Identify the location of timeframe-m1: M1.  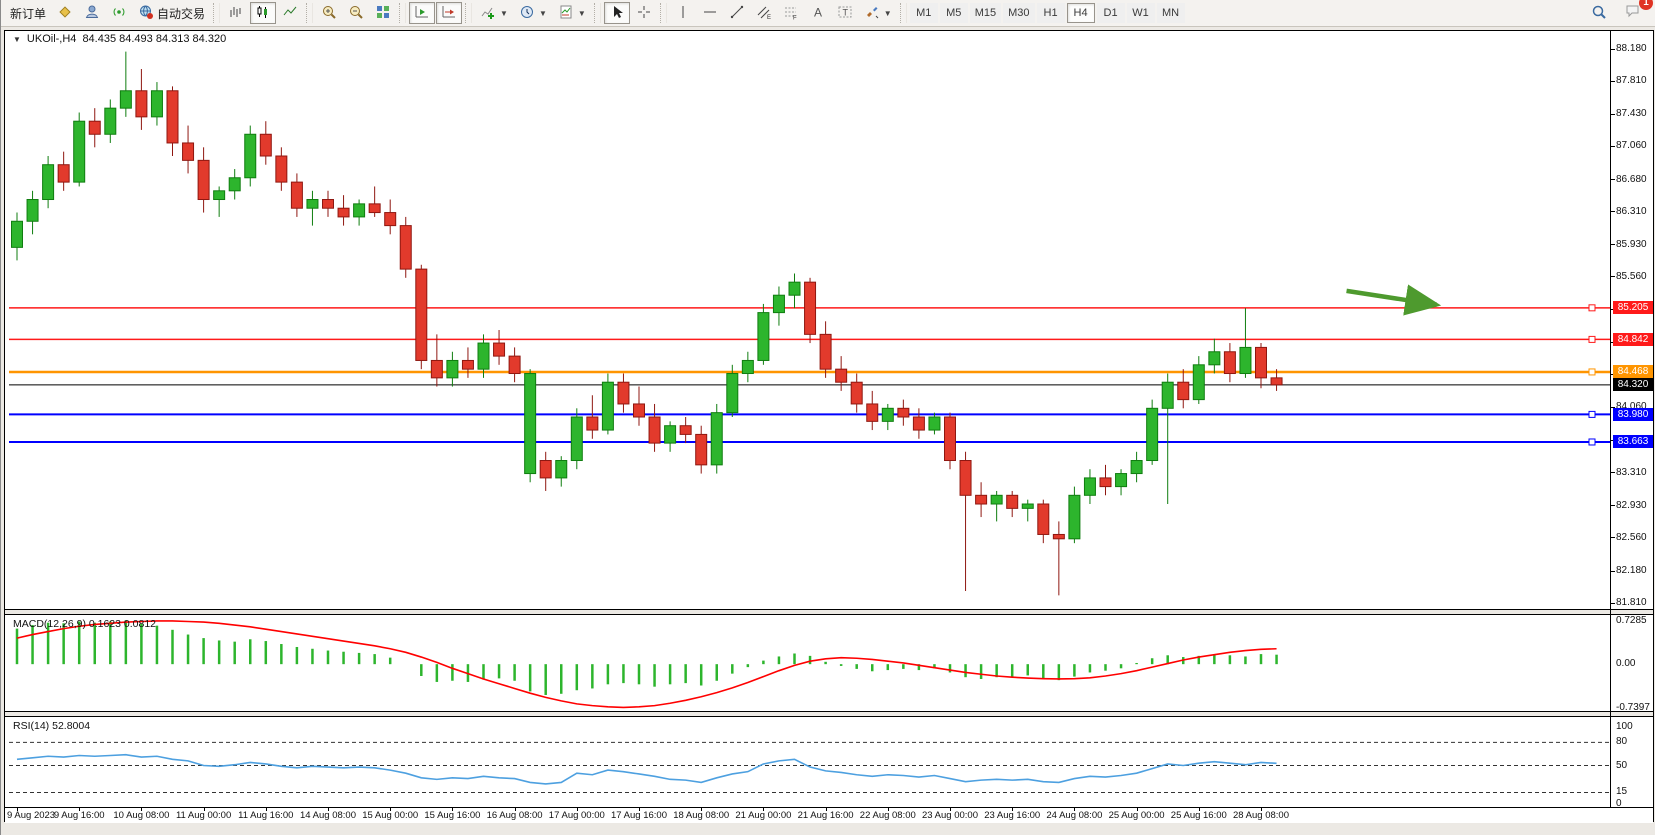
(923, 13).